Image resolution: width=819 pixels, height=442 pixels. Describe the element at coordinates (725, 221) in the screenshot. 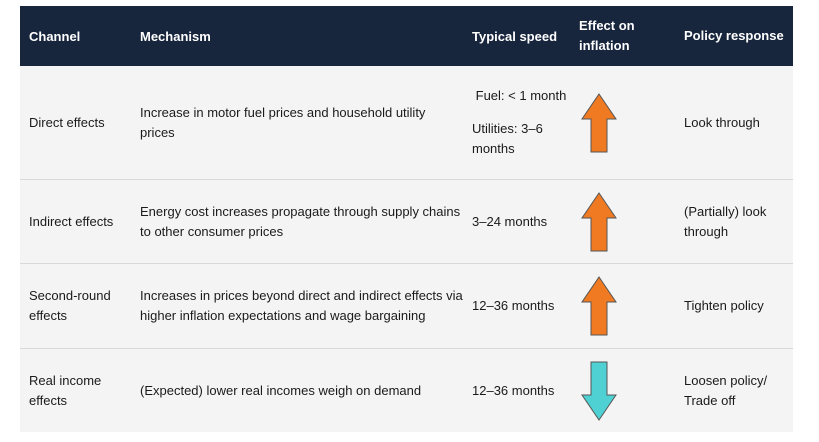

I see `row-policy: (Partially) look through` at that location.